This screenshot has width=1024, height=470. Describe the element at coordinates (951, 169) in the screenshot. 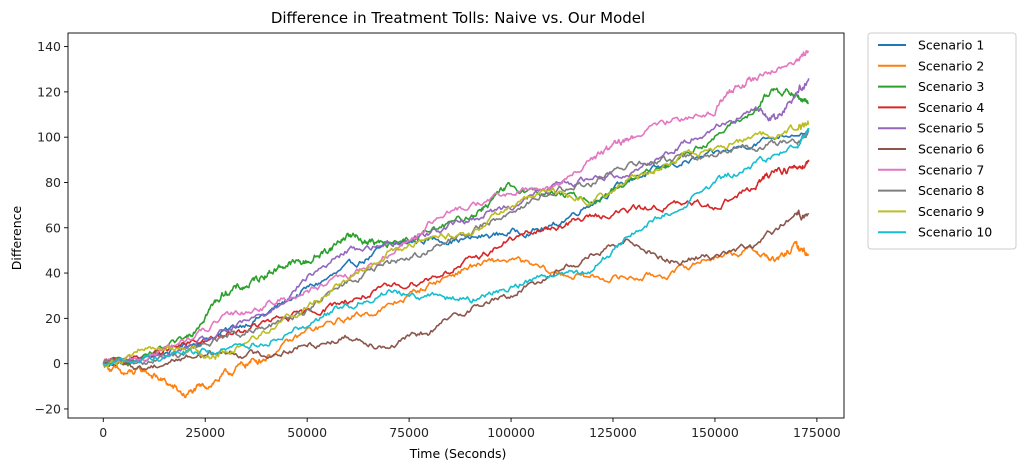

I see `legend-label: Scenario 7` at that location.